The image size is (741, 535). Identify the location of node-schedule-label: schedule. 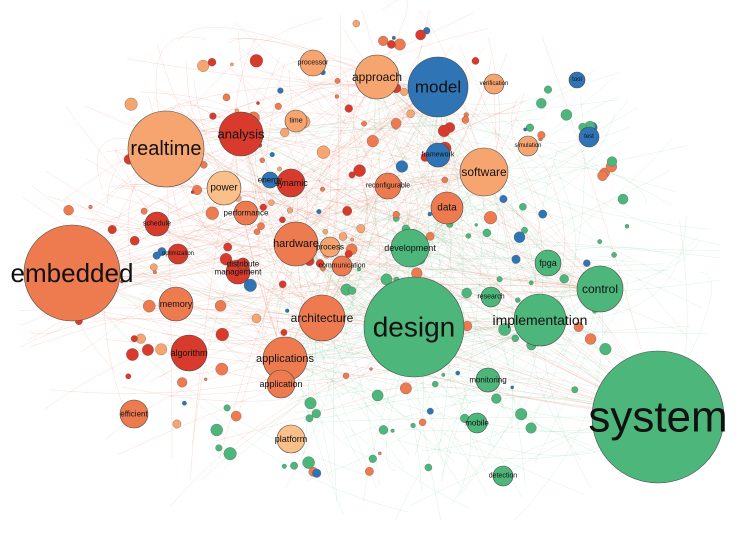
(157, 224).